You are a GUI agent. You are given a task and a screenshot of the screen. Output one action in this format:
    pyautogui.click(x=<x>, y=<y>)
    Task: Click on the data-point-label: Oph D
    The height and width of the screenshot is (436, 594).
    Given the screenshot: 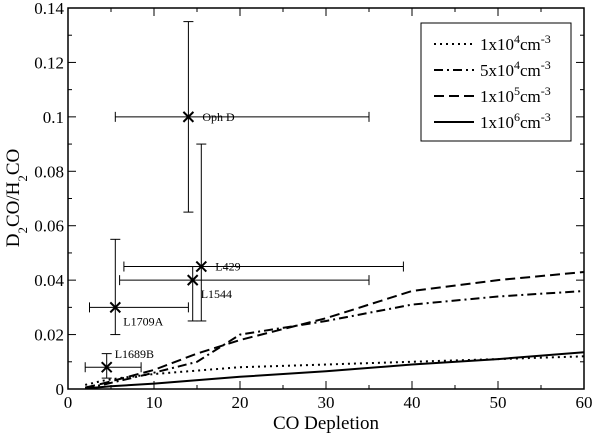 What is the action you would take?
    pyautogui.click(x=218, y=117)
    